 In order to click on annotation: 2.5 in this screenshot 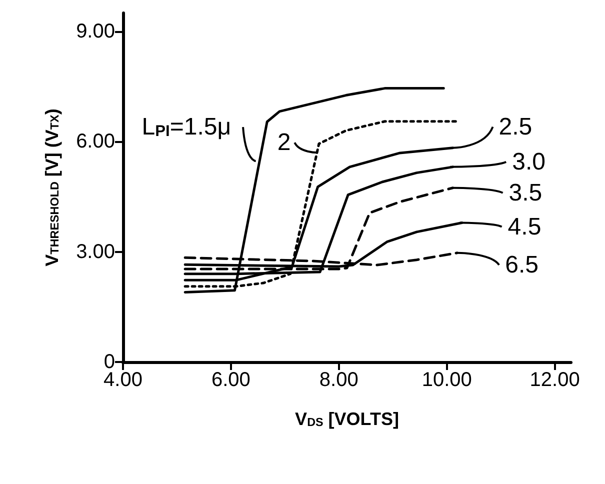, I will do `click(515, 126)`.